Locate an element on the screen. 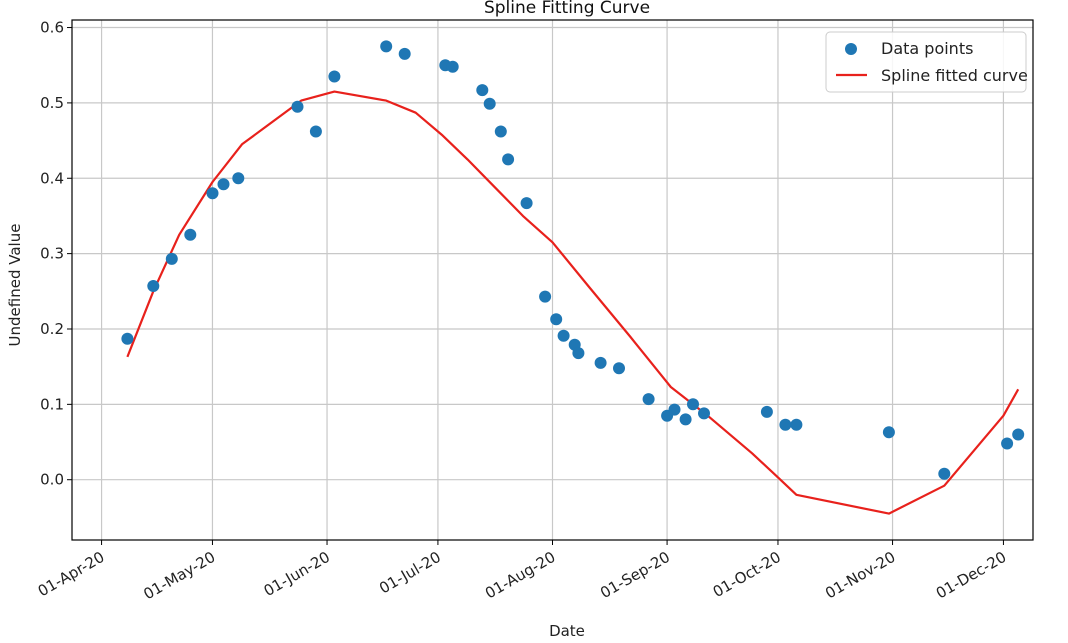 The image size is (1068, 643). x-tick-label: 01-Oct-20 is located at coordinates (747, 574).